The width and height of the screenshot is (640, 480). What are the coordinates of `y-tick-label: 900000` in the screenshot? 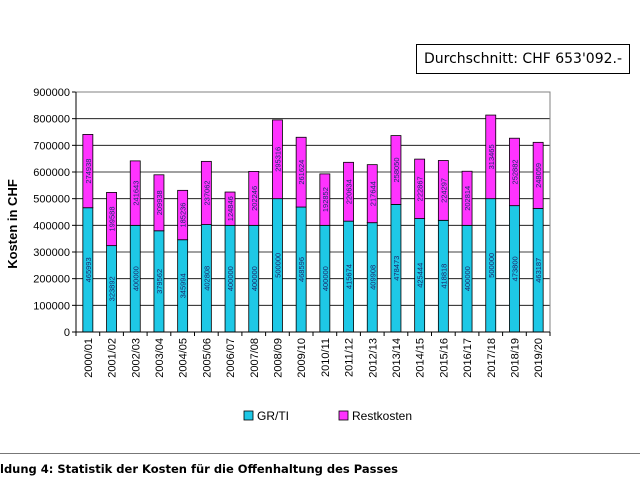 It's located at (51, 93).